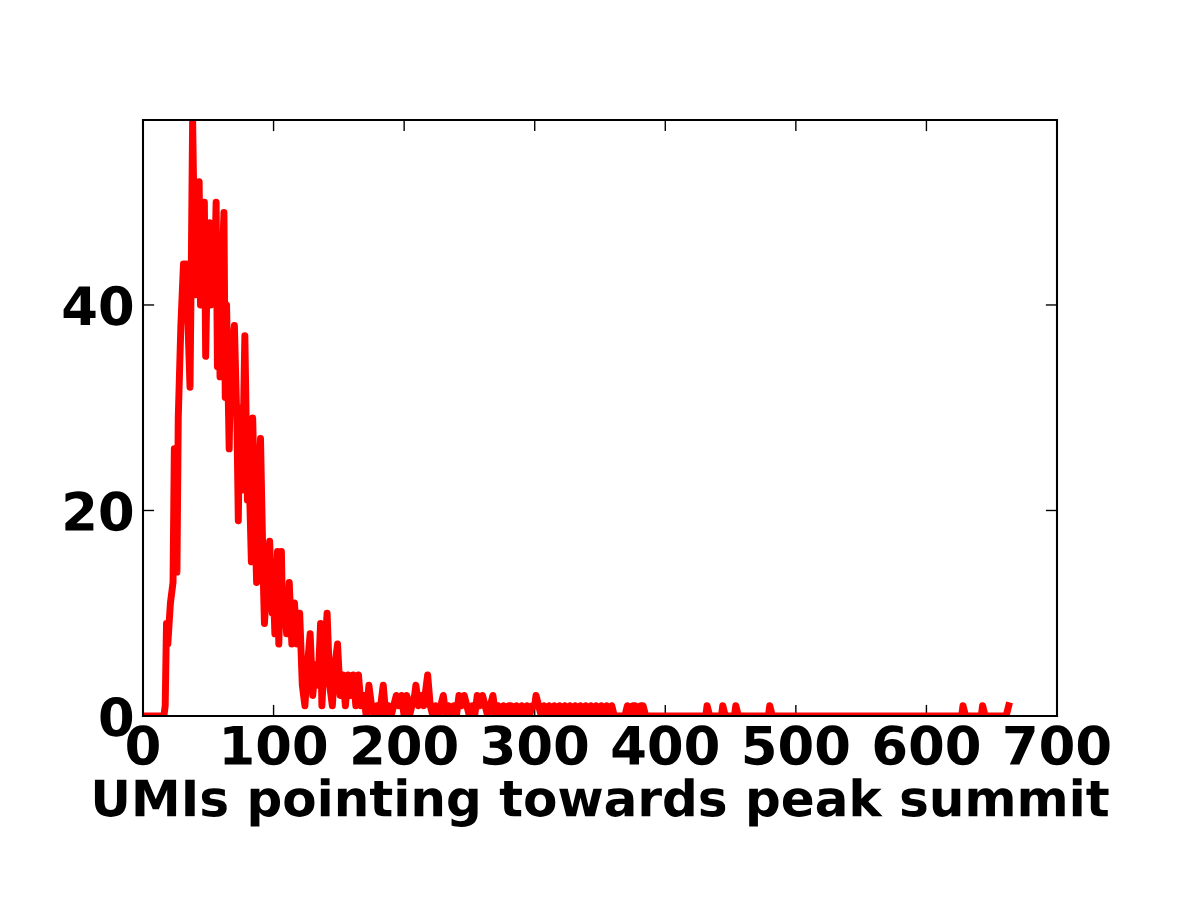 The width and height of the screenshot is (1200, 900). What do you see at coordinates (1057, 745) in the screenshot?
I see `x-tick-label: 700` at bounding box center [1057, 745].